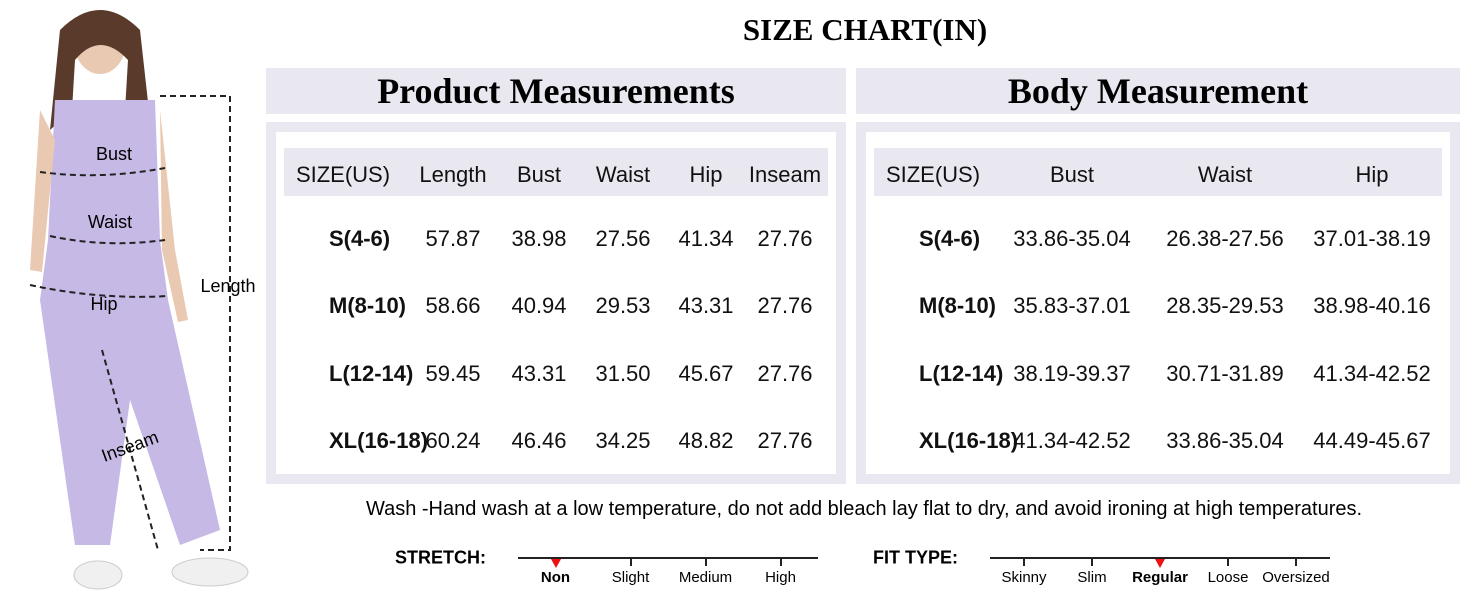 The image size is (1464, 600). Describe the element at coordinates (1072, 305) in the screenshot. I see `value-cell: 35.83-37.01` at that location.